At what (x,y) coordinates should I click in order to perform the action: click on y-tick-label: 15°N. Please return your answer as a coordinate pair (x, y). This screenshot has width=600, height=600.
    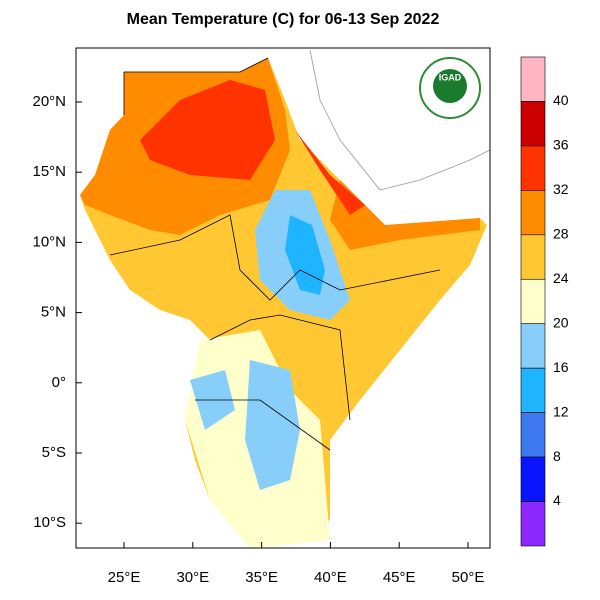
    Looking at the image, I should click on (49, 171).